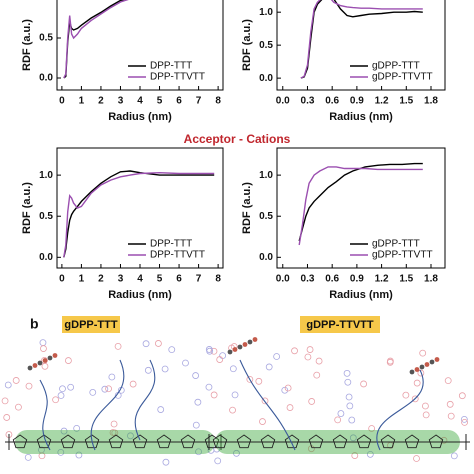 This screenshot has width=474, height=474. What do you see at coordinates (82, 101) in the screenshot?
I see `x-tick-label: 1` at bounding box center [82, 101].